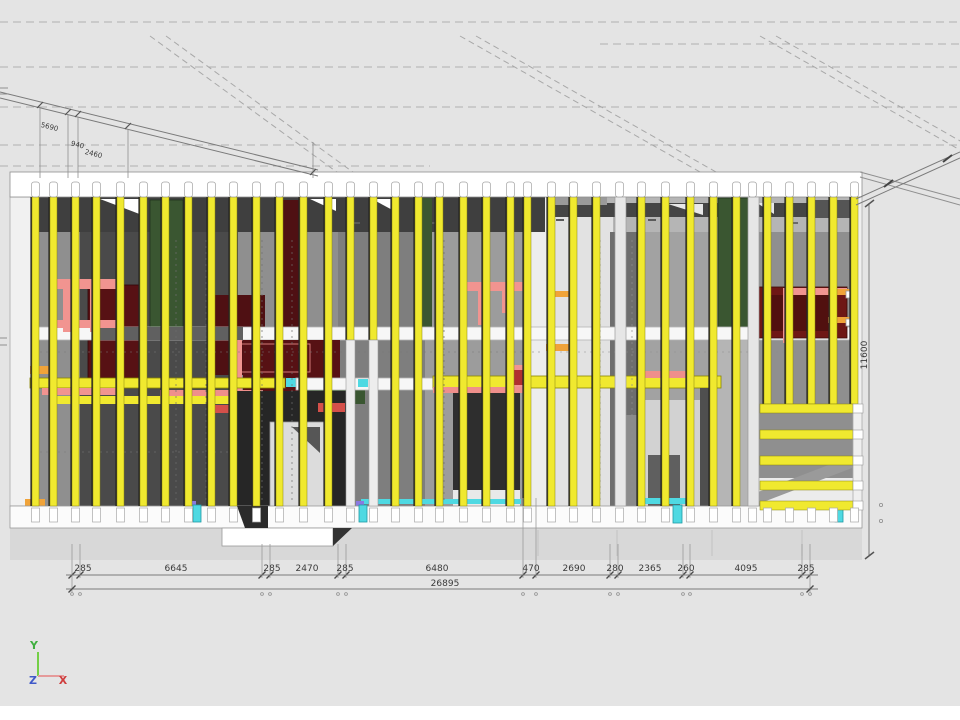 This screenshot has height=720, width=960. I want to click on dimension-label: 6480, so click(437, 569).